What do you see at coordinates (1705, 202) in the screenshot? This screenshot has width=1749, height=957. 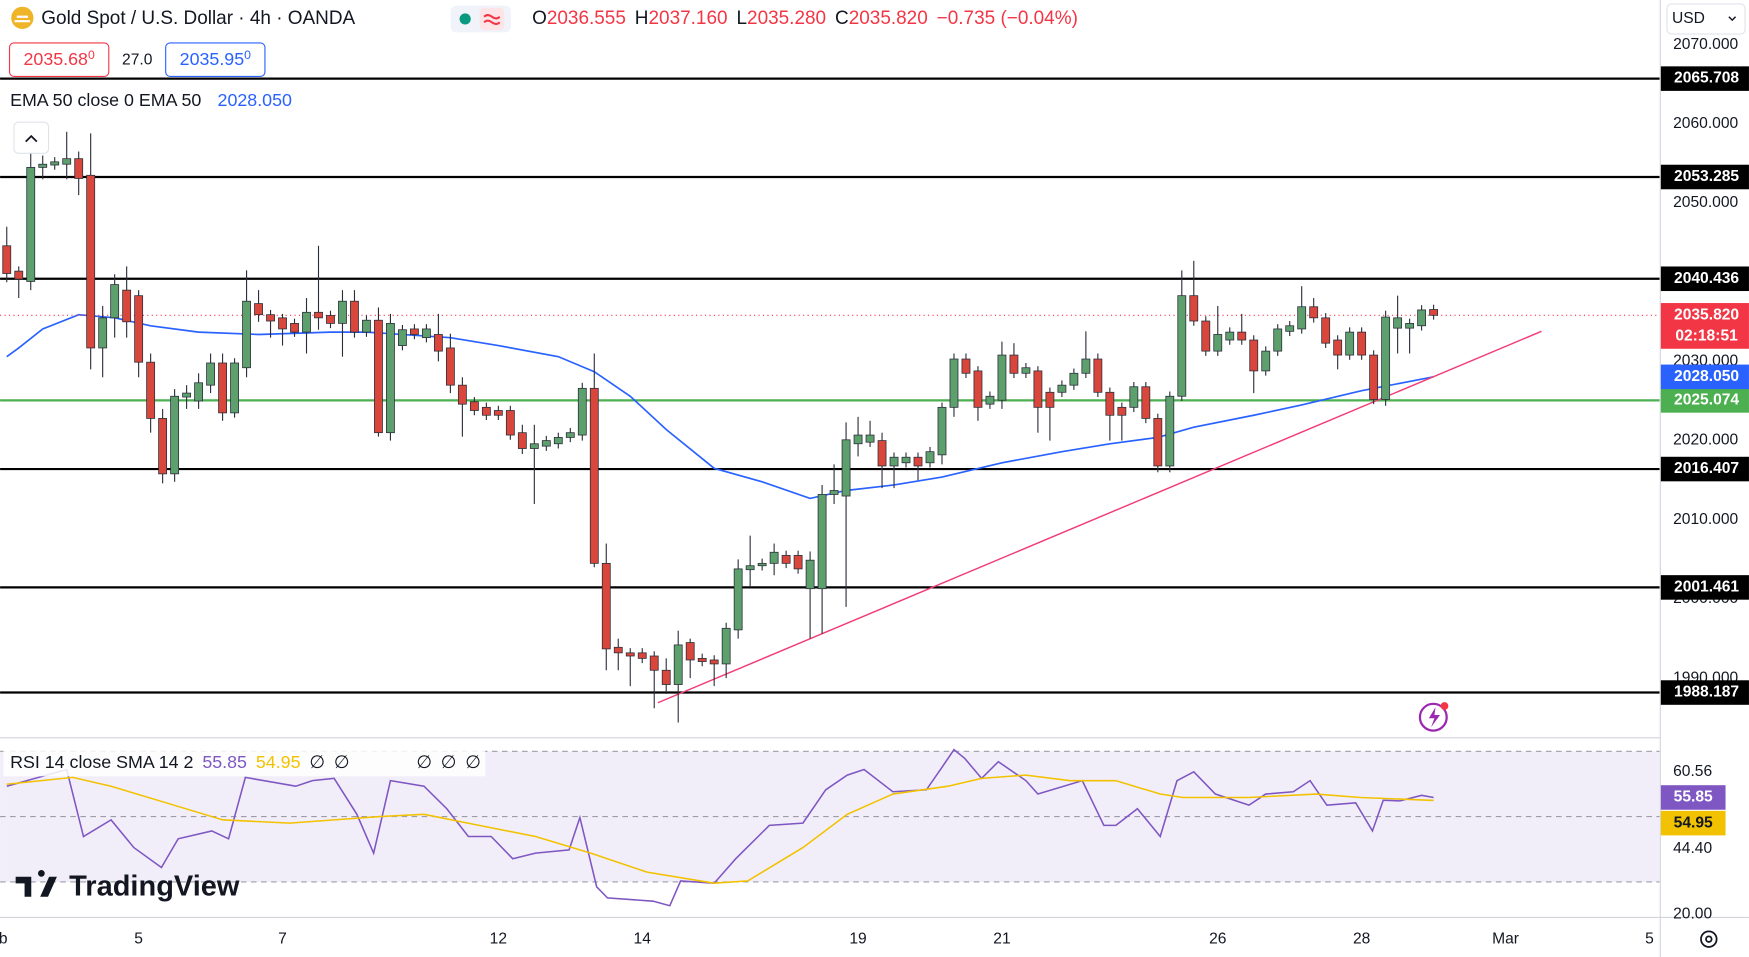 I see `y-tick-label: 2050.000` at bounding box center [1705, 202].